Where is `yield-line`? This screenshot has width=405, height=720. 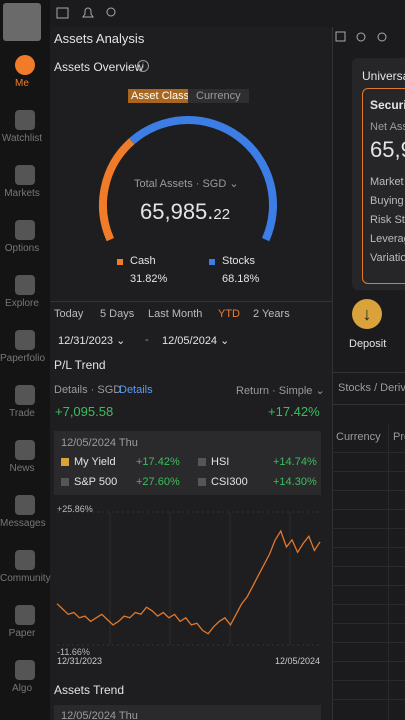
yield-line is located at coordinates (188, 582).